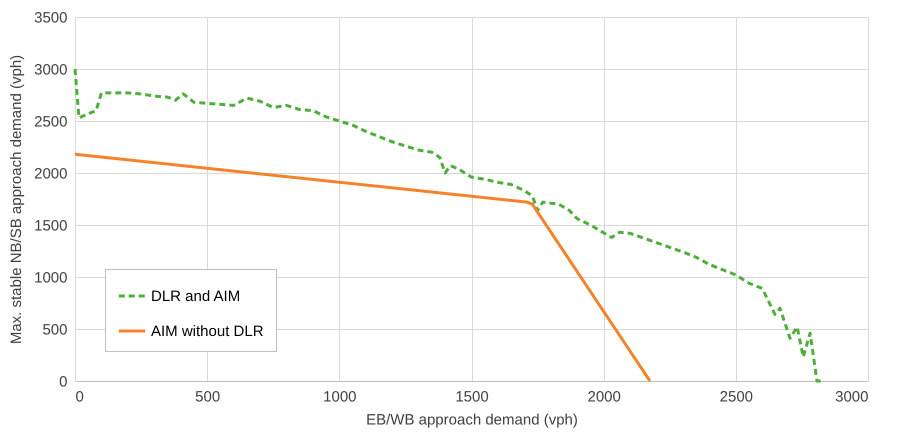 This screenshot has width=912, height=448. I want to click on y-tick-label: 500, so click(55, 330).